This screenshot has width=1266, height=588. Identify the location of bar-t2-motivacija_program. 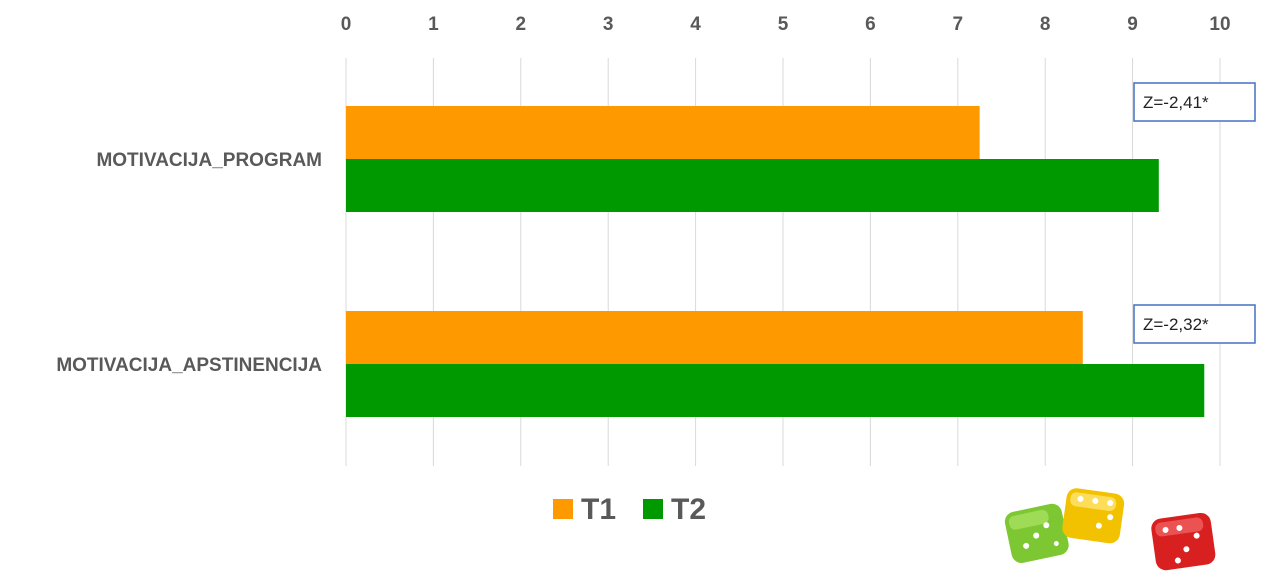
(752, 185).